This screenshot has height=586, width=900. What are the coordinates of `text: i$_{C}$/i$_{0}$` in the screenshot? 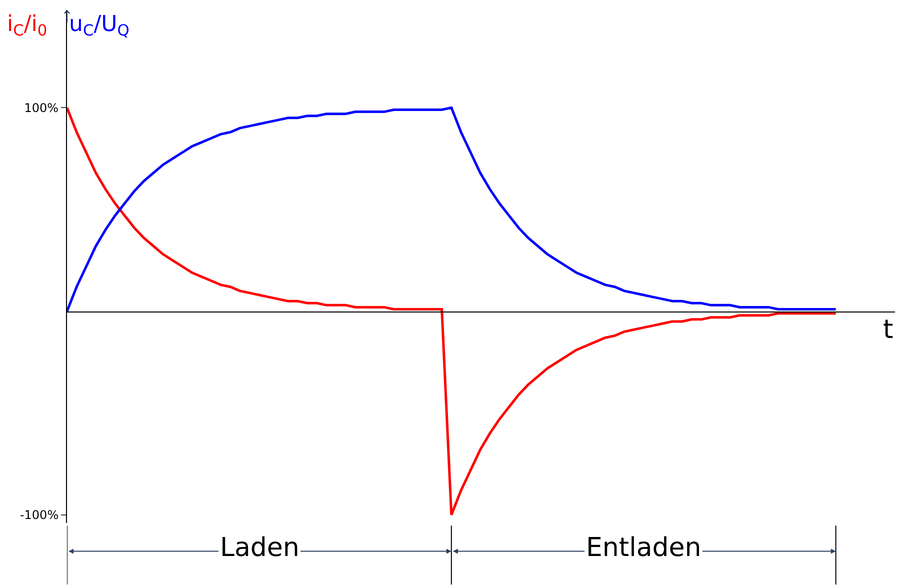 It's located at (27, 26).